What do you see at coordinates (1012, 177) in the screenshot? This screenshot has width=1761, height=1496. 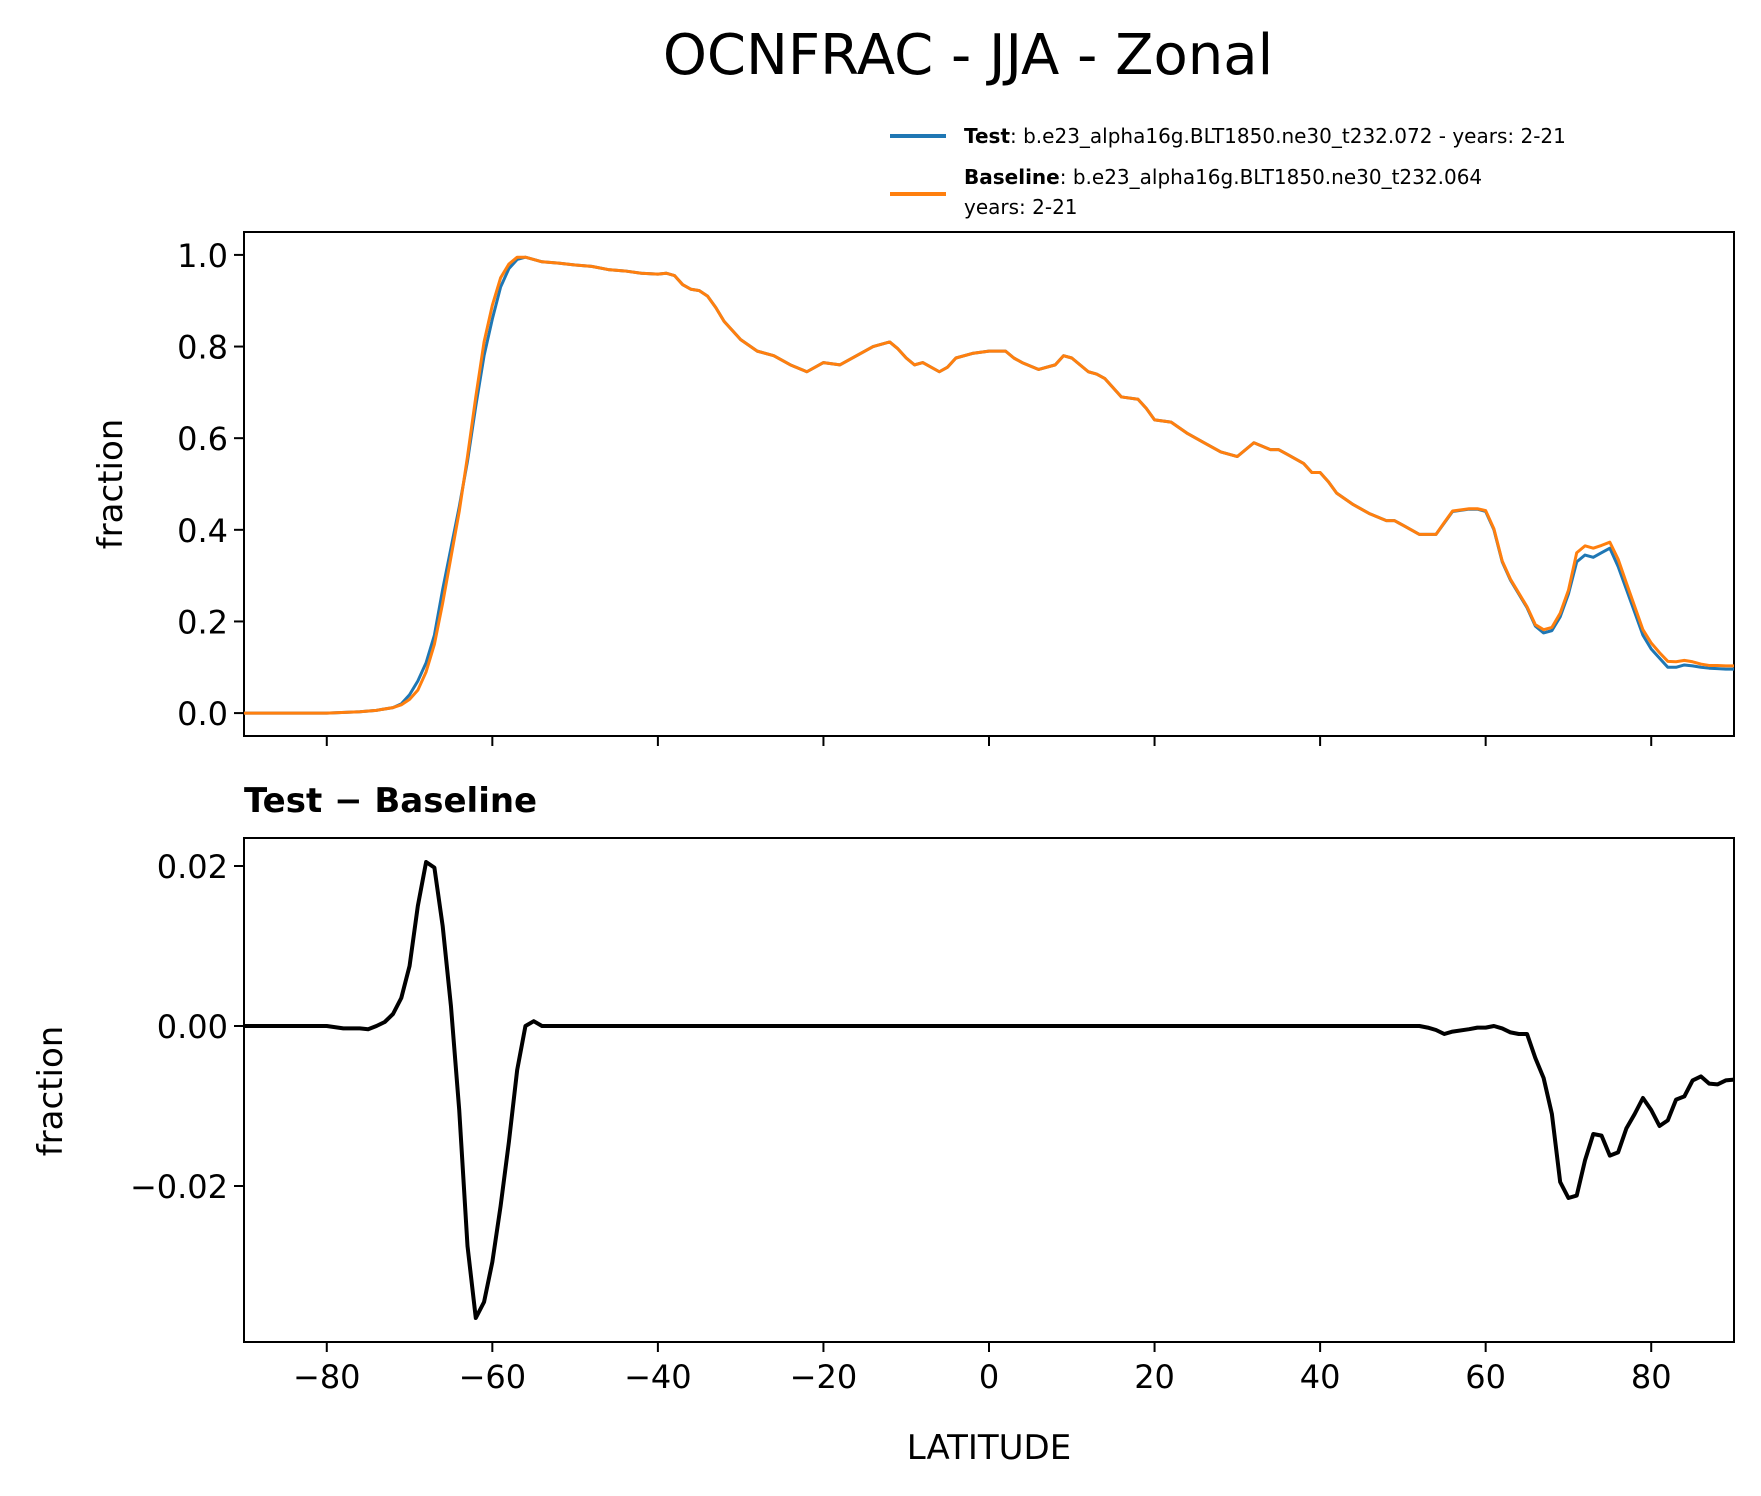 I see `legend-baseline-name: Baseline` at bounding box center [1012, 177].